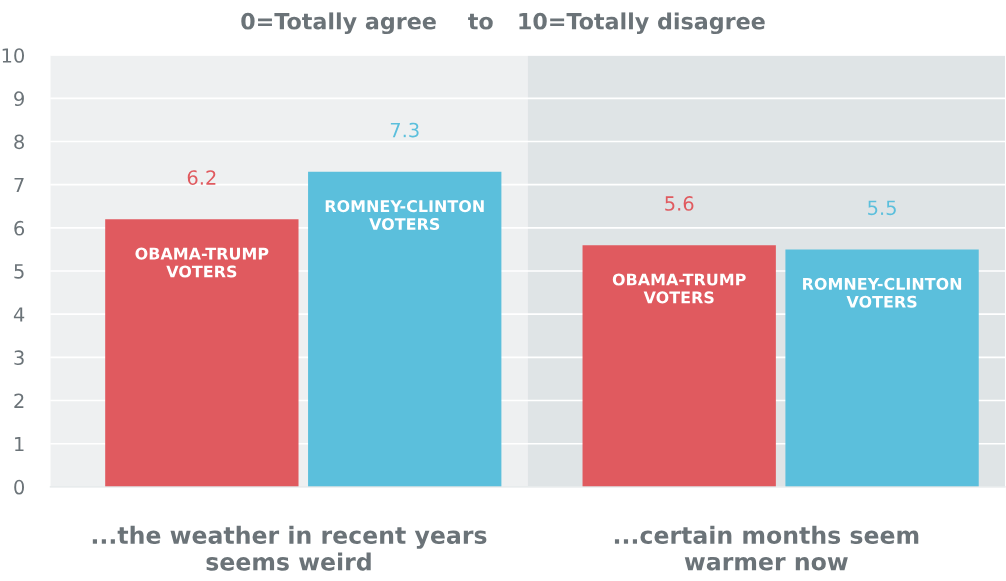 The image size is (1006, 581). What do you see at coordinates (289, 548) in the screenshot?
I see `x-tick-label: ...the weather in recent years seems weird` at bounding box center [289, 548].